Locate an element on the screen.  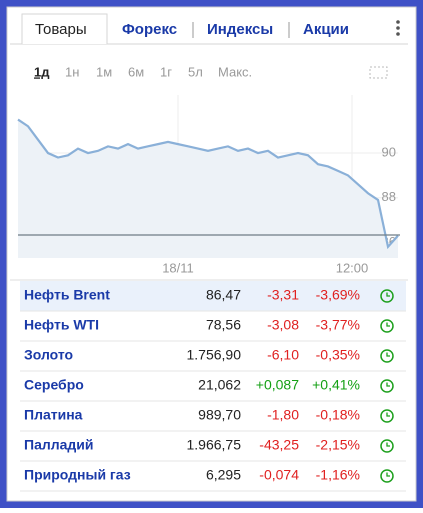
change: -6,10 is located at coordinates (283, 355).